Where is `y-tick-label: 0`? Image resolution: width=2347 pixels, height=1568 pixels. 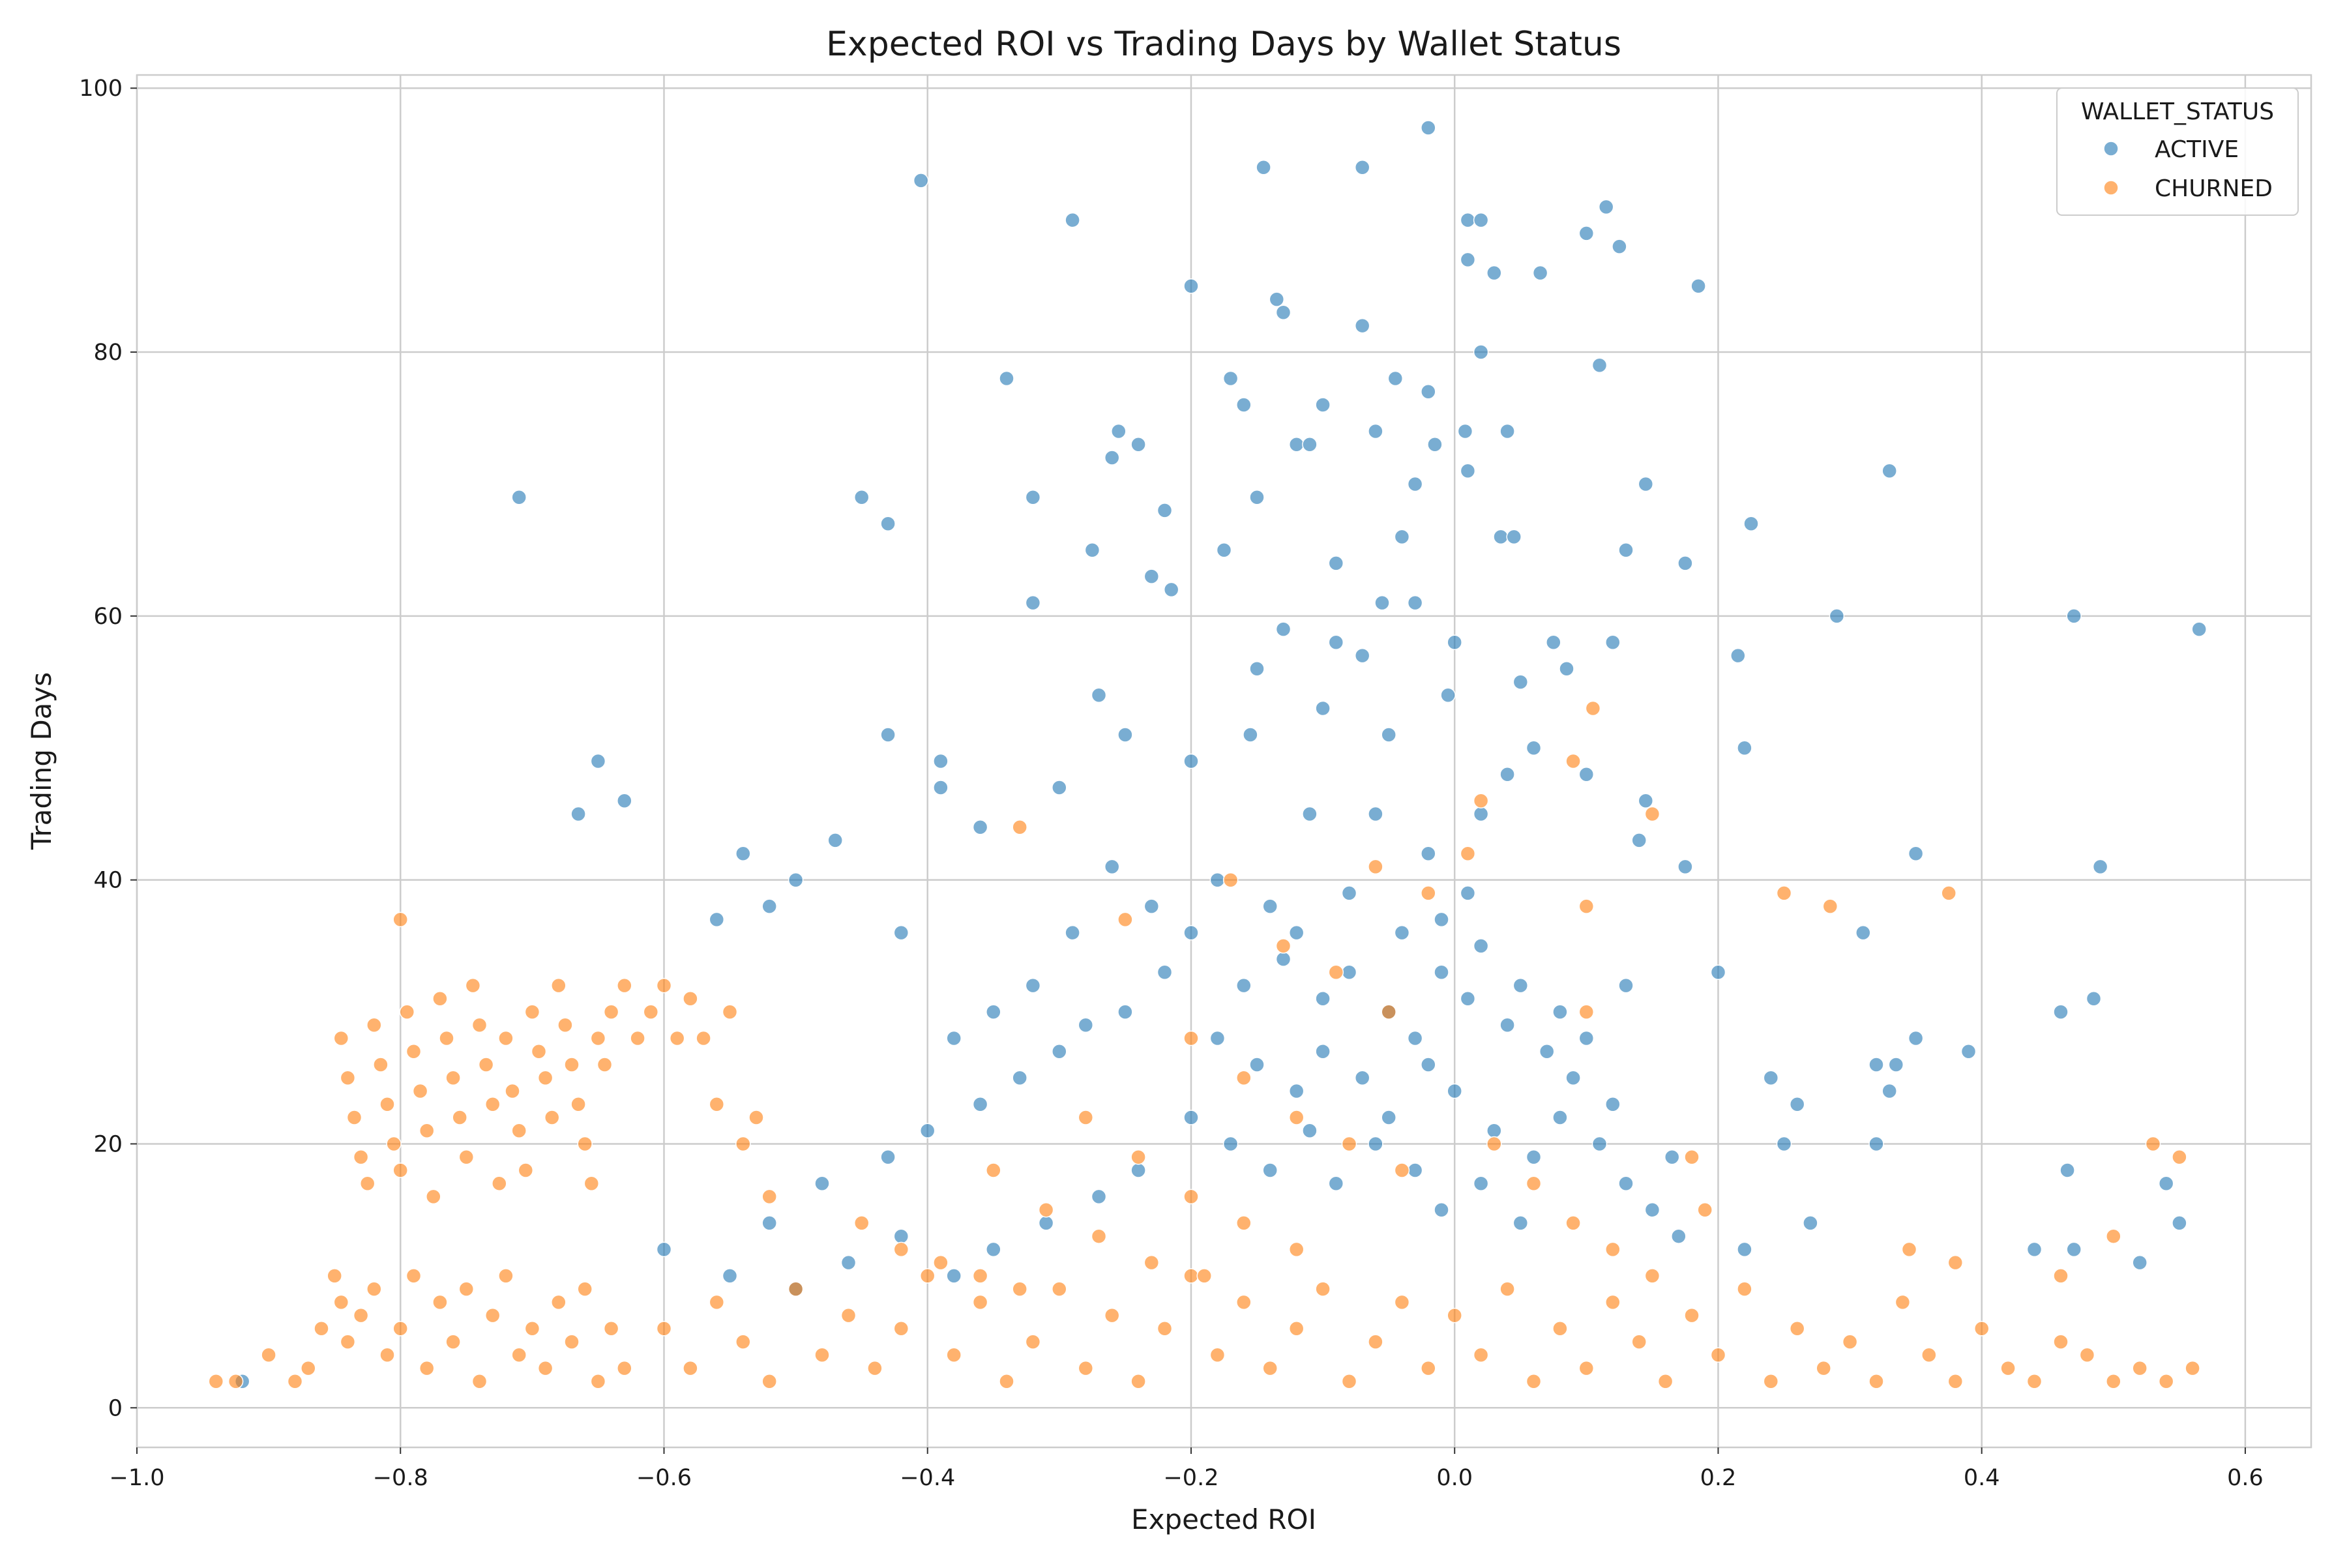 y-tick-label: 0 is located at coordinates (115, 1408).